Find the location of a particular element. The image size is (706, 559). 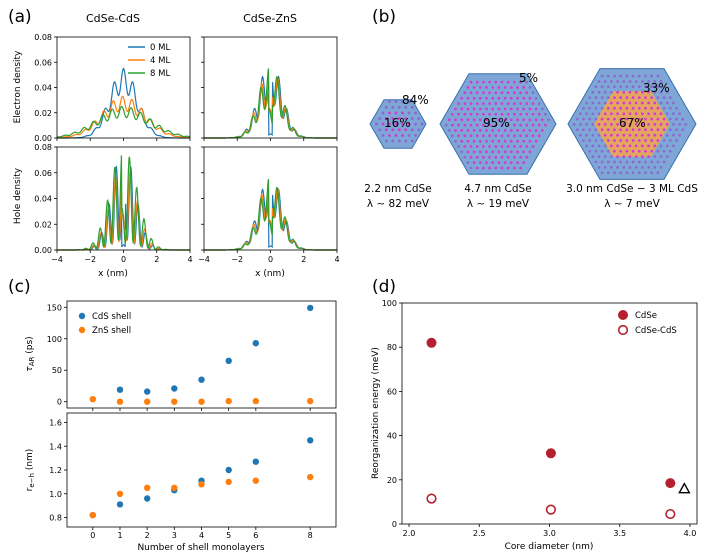

y-tick-label: 0.08 is located at coordinates (43, 37).